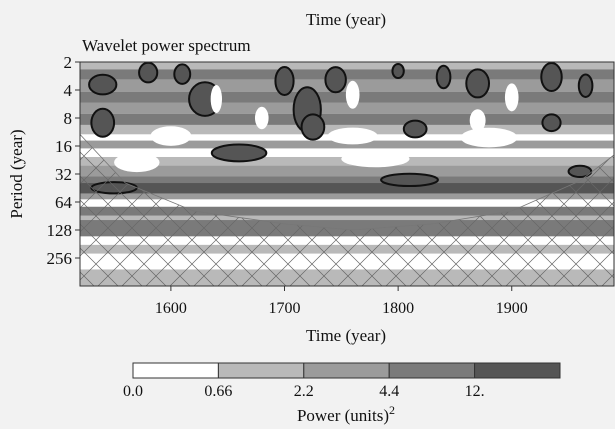  Describe the element at coordinates (343, 415) in the screenshot. I see `colorbar-label-text: Power (units)` at that location.